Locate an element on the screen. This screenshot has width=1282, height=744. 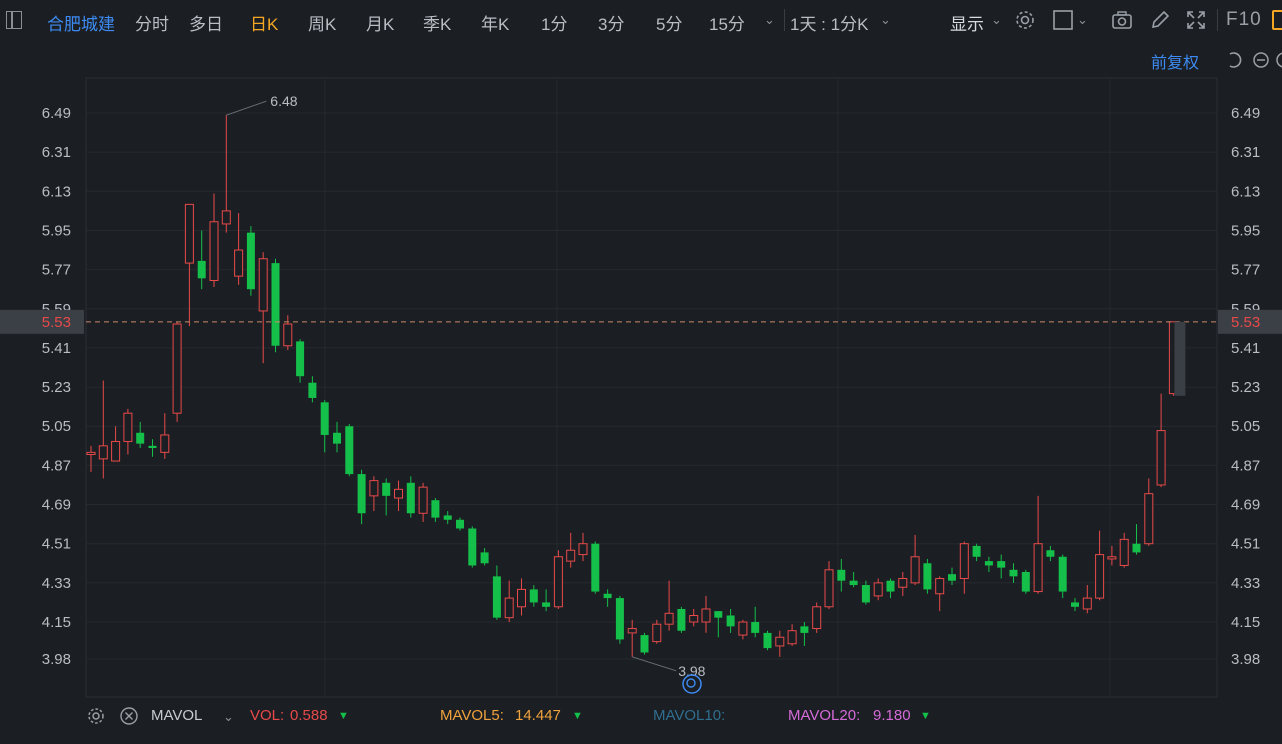
zoom-out-icon is located at coordinates (1261, 60).